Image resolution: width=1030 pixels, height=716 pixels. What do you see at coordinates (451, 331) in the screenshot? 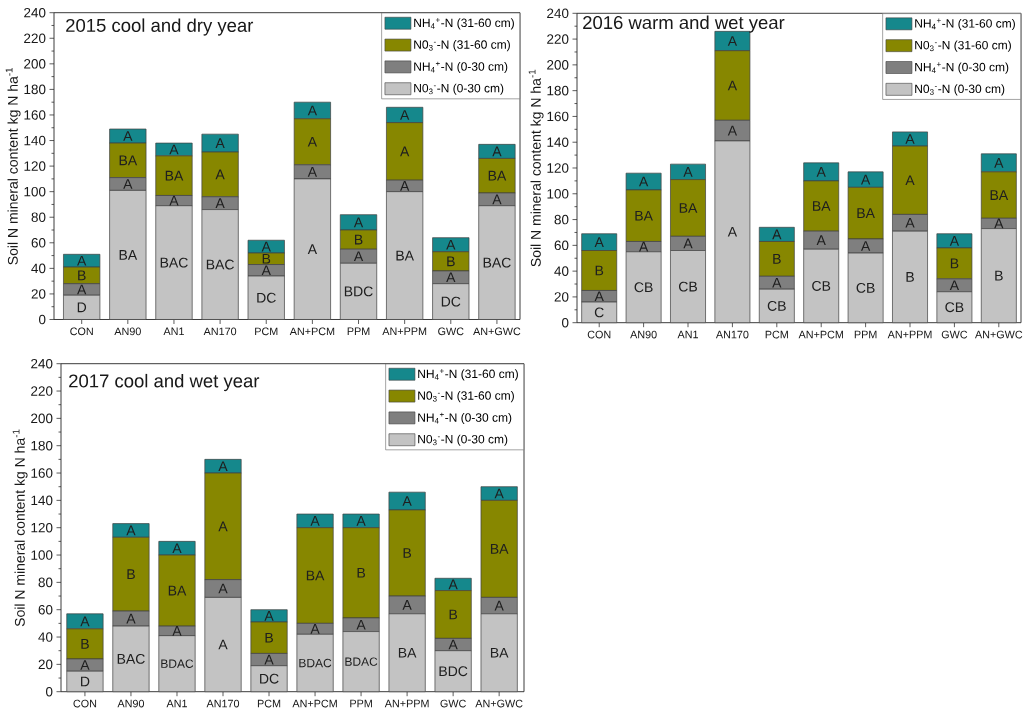
I see `x-tick-label: GWC` at bounding box center [451, 331].